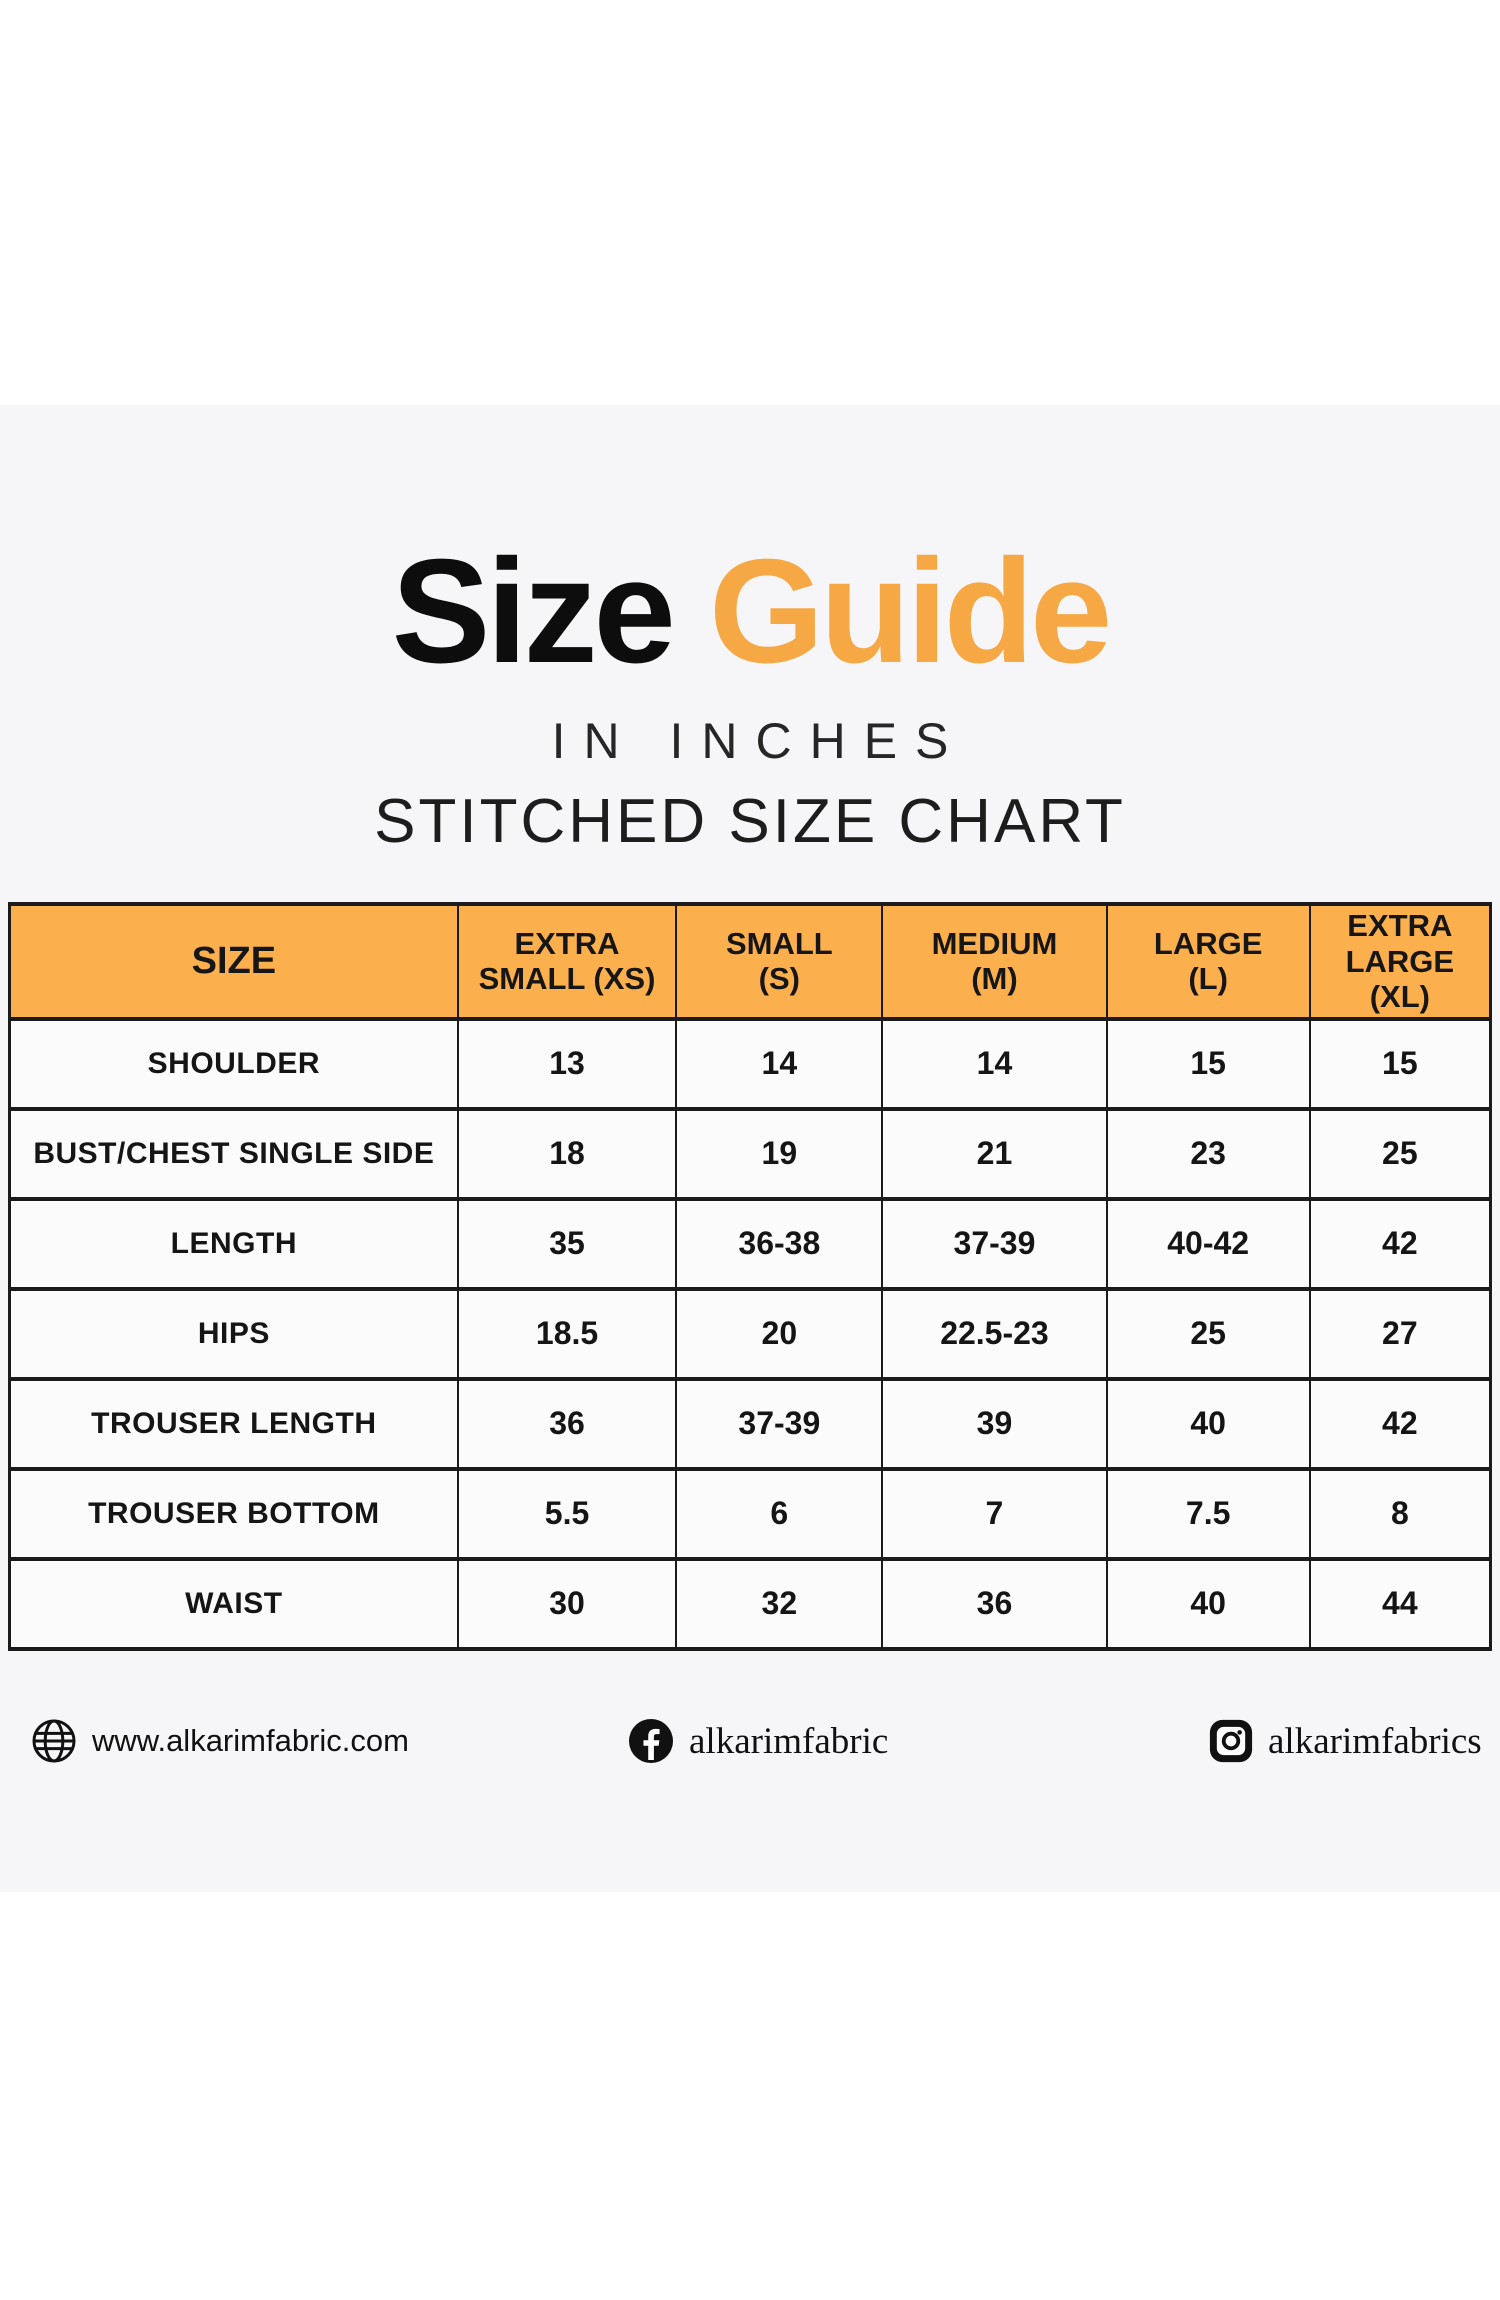  Describe the element at coordinates (250, 1740) in the screenshot. I see `website-url: www.alkarimfabric.com` at that location.